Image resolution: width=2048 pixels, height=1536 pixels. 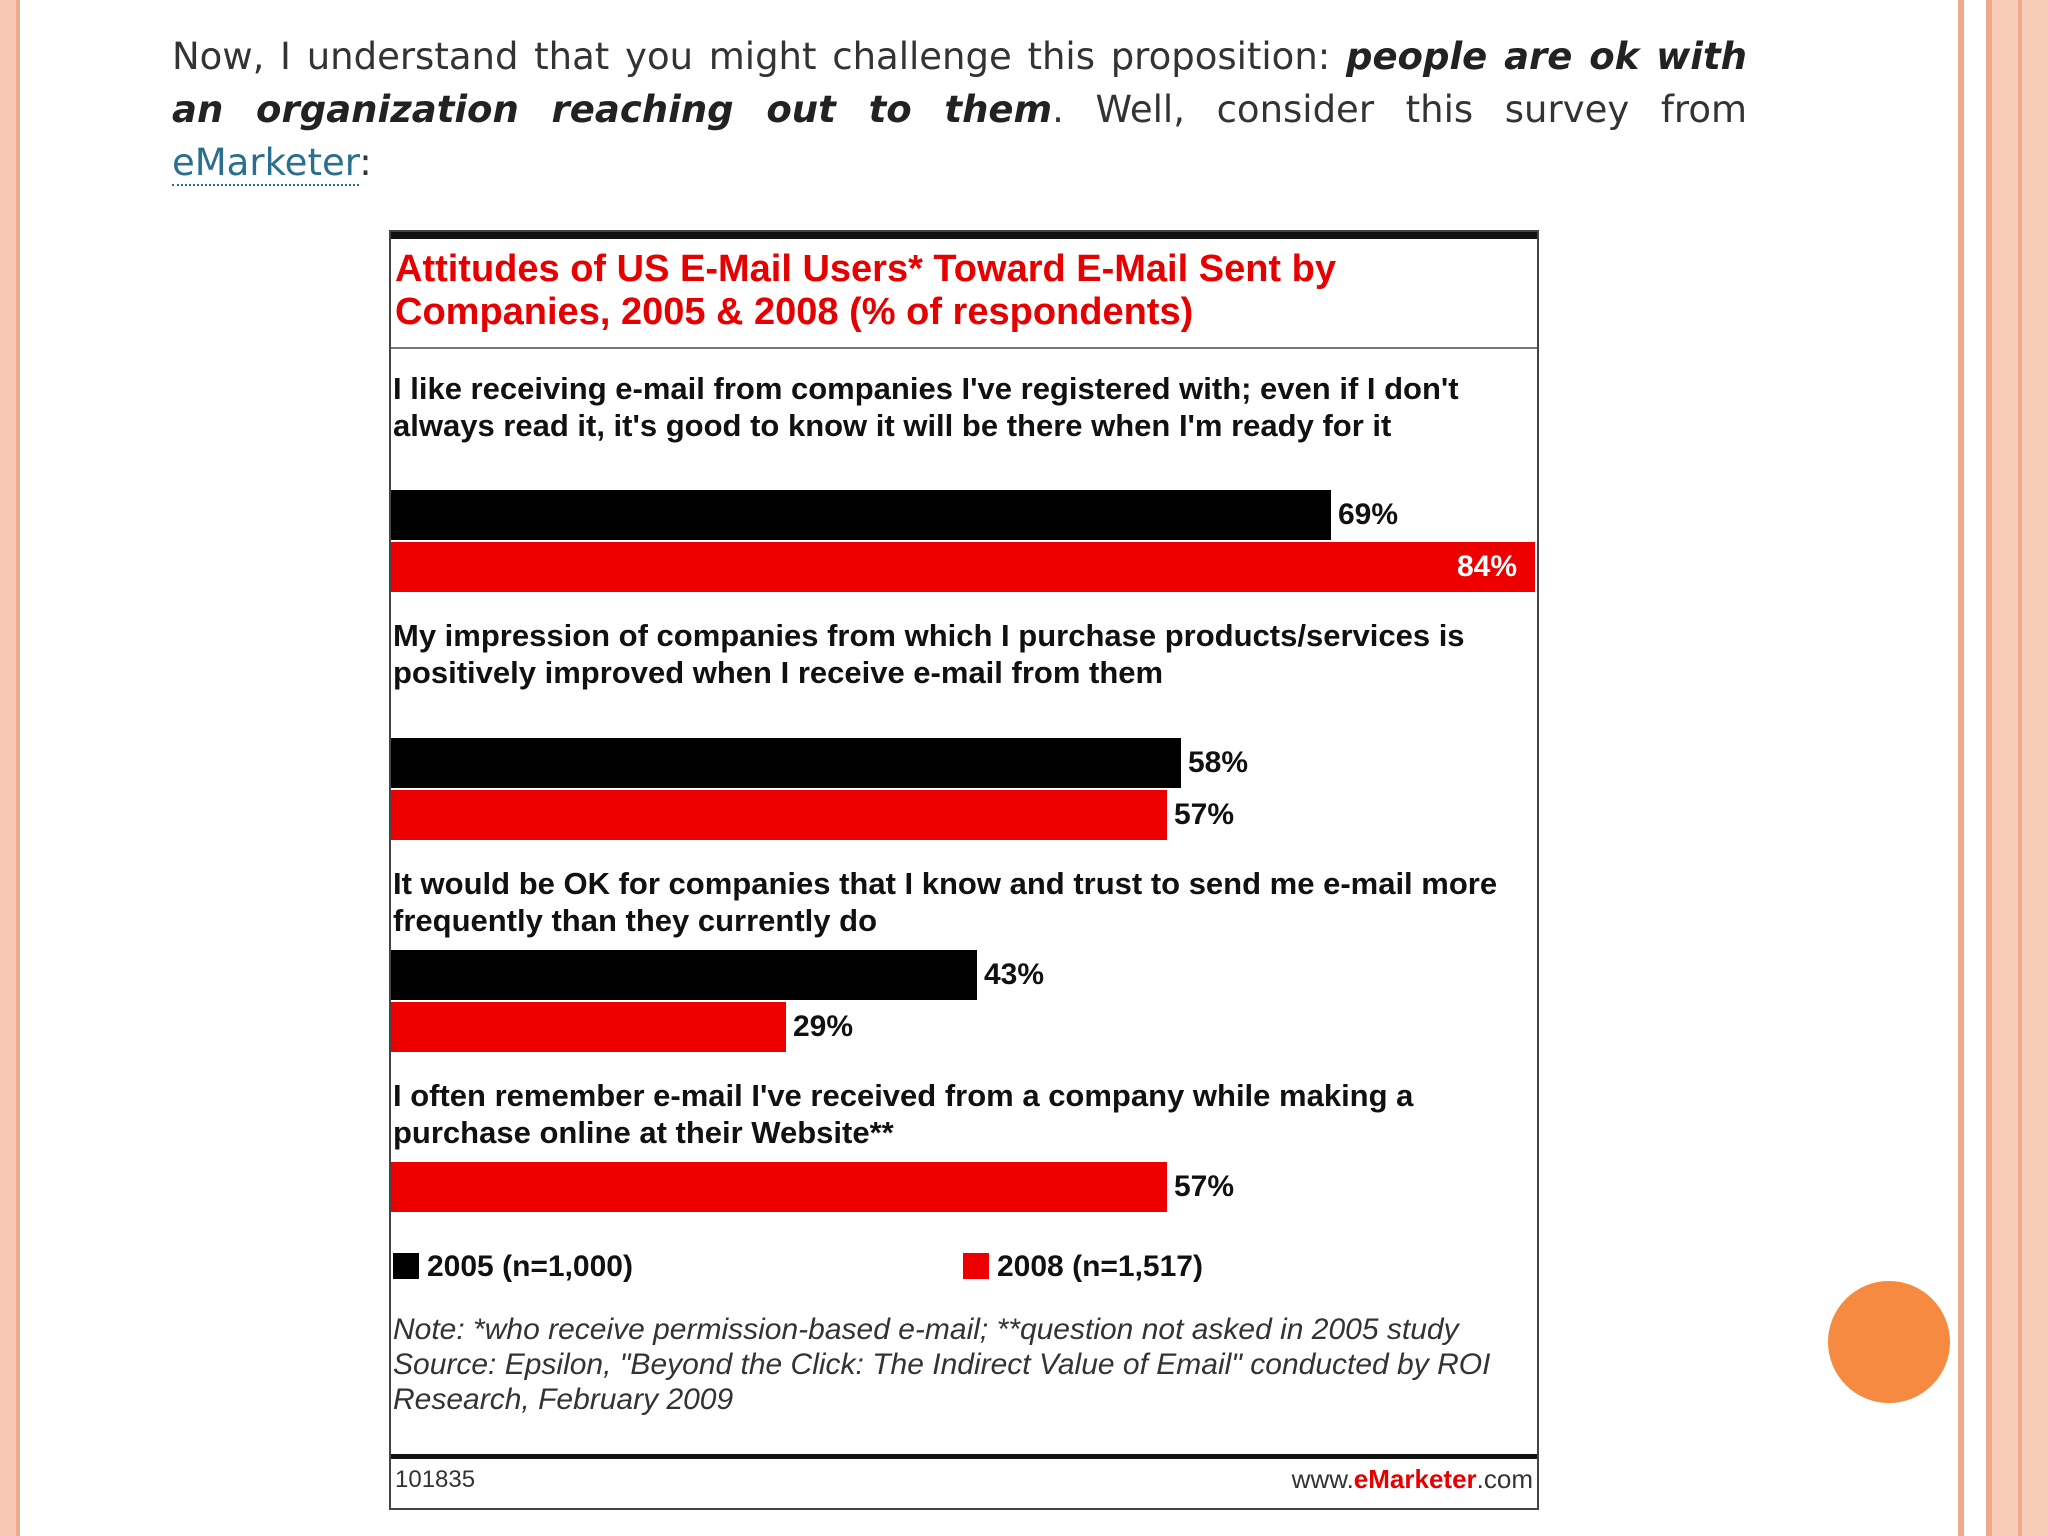 What do you see at coordinates (964, 1456) in the screenshot?
I see `bottom-divider` at bounding box center [964, 1456].